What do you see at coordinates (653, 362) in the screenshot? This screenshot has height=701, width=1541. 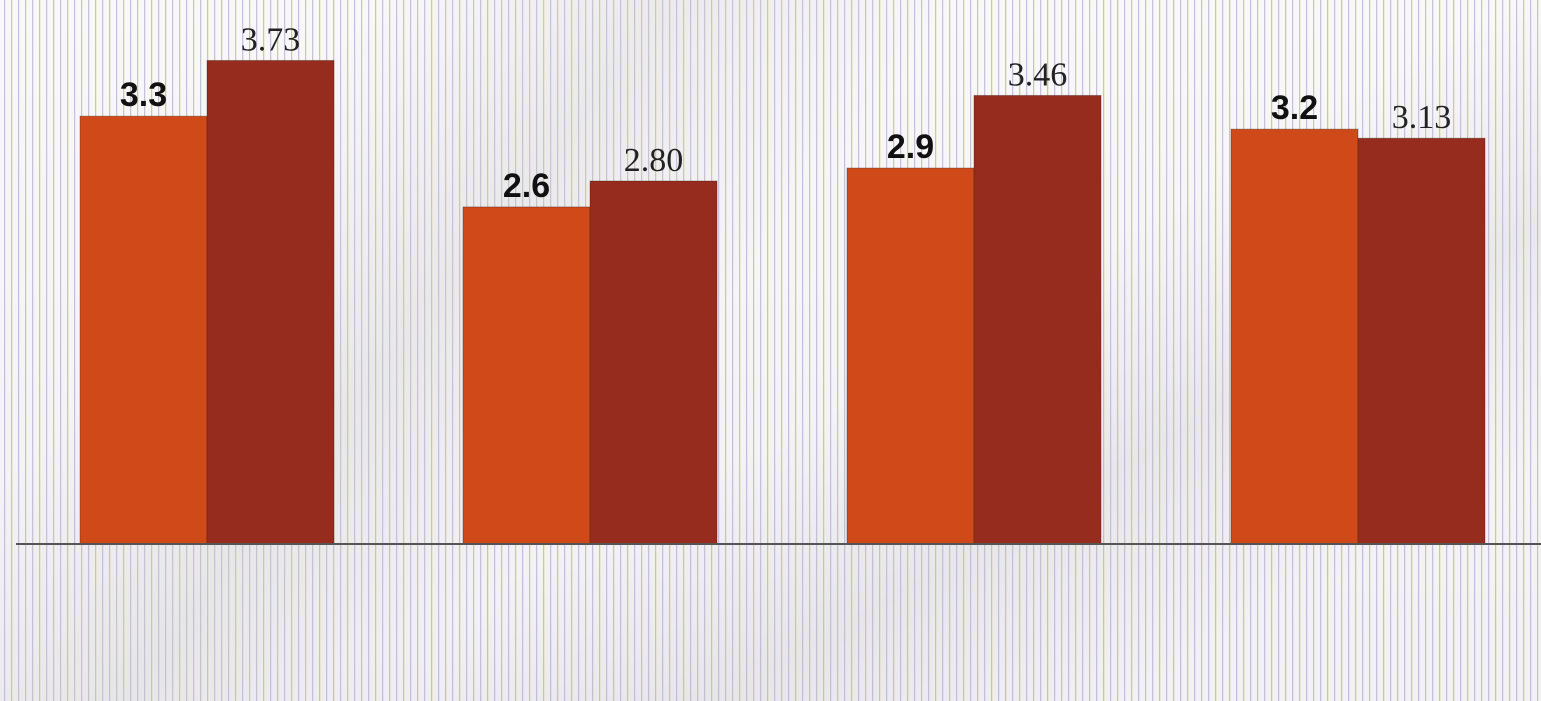 I see `bar-series2-group2` at bounding box center [653, 362].